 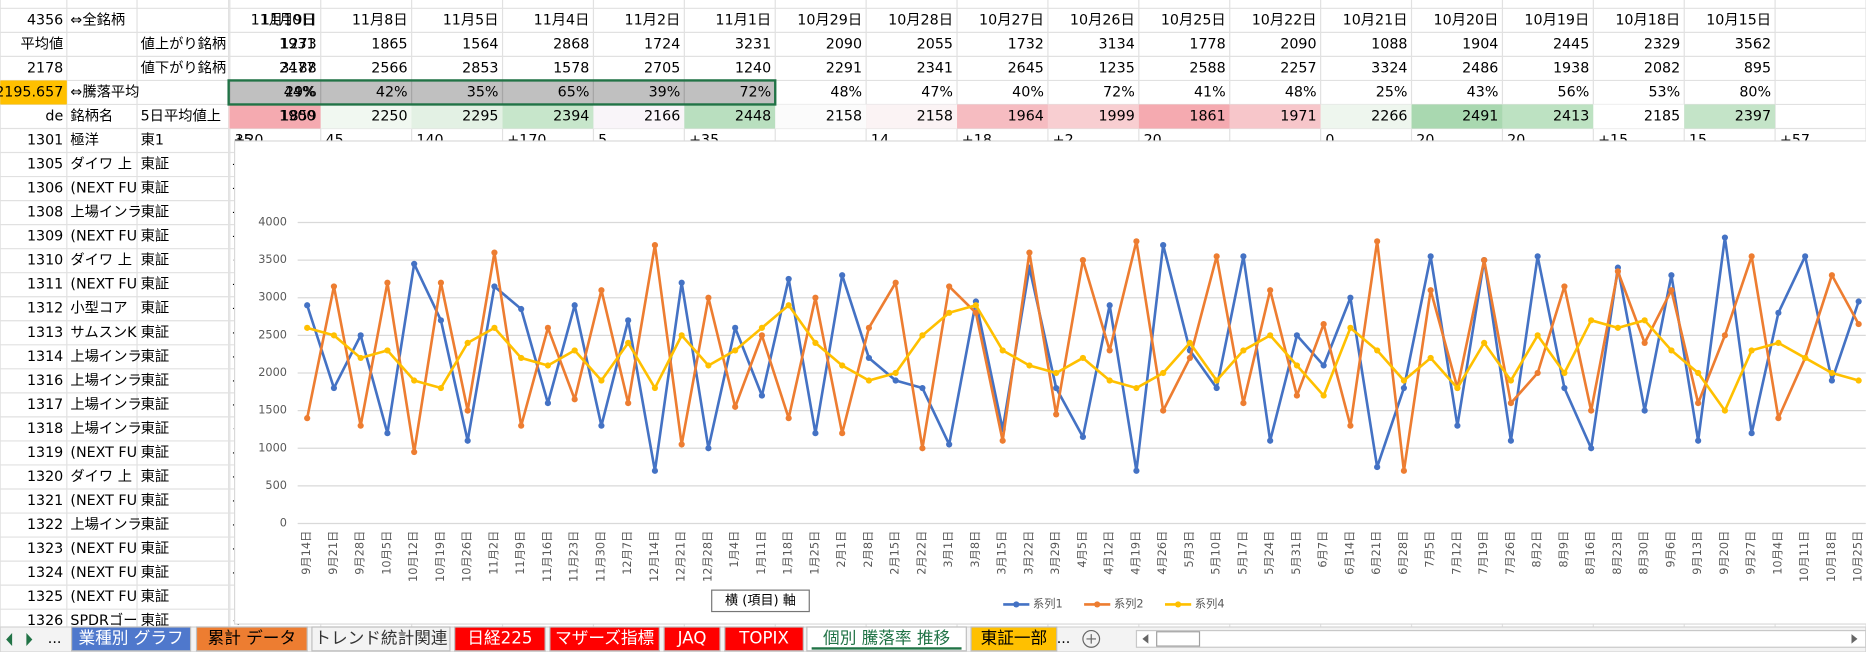 What do you see at coordinates (392, 92) in the screenshot?
I see `cell-value: 42%` at bounding box center [392, 92].